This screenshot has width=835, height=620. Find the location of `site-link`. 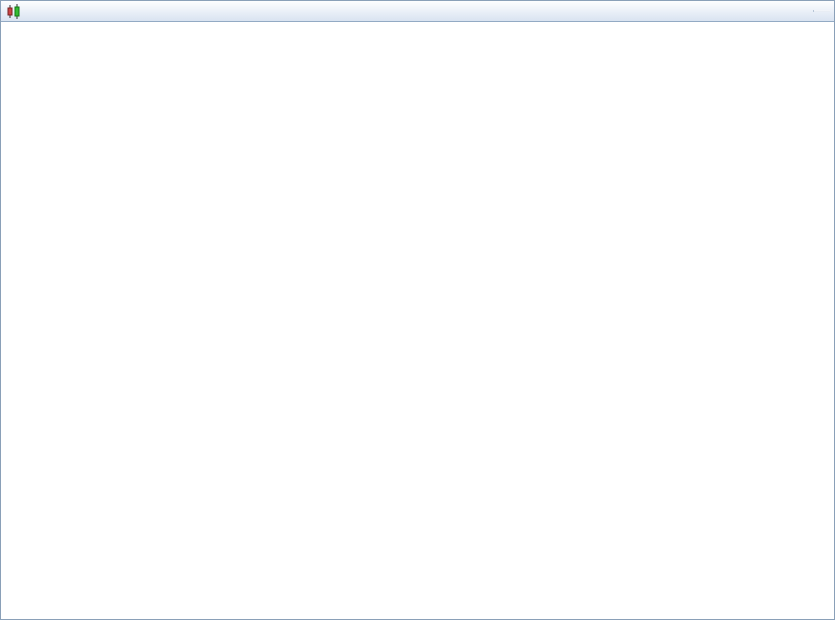

site-link is located at coordinates (821, 11).